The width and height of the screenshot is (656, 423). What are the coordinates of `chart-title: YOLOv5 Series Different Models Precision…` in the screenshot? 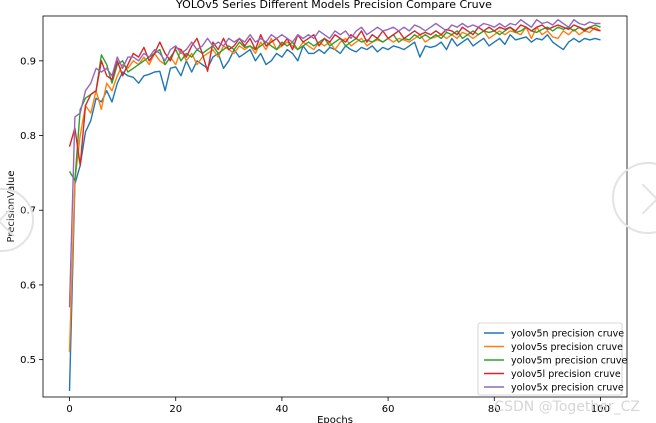 It's located at (333, 5).